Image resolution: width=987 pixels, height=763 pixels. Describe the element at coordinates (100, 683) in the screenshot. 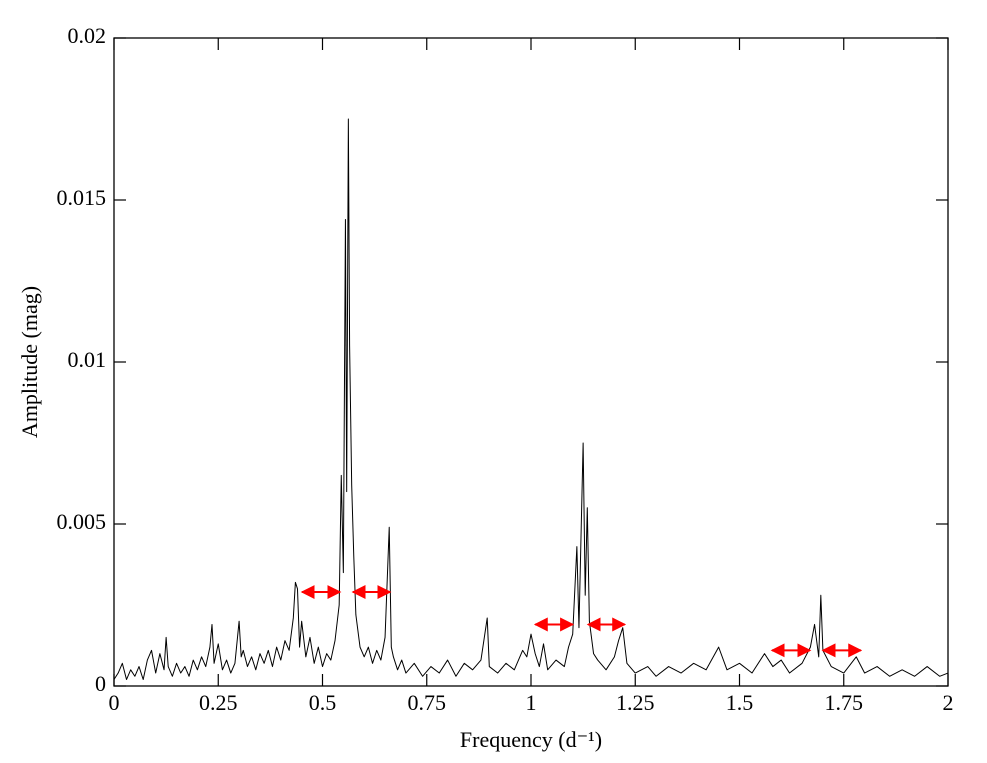

I see `y-tick-label: 0` at that location.